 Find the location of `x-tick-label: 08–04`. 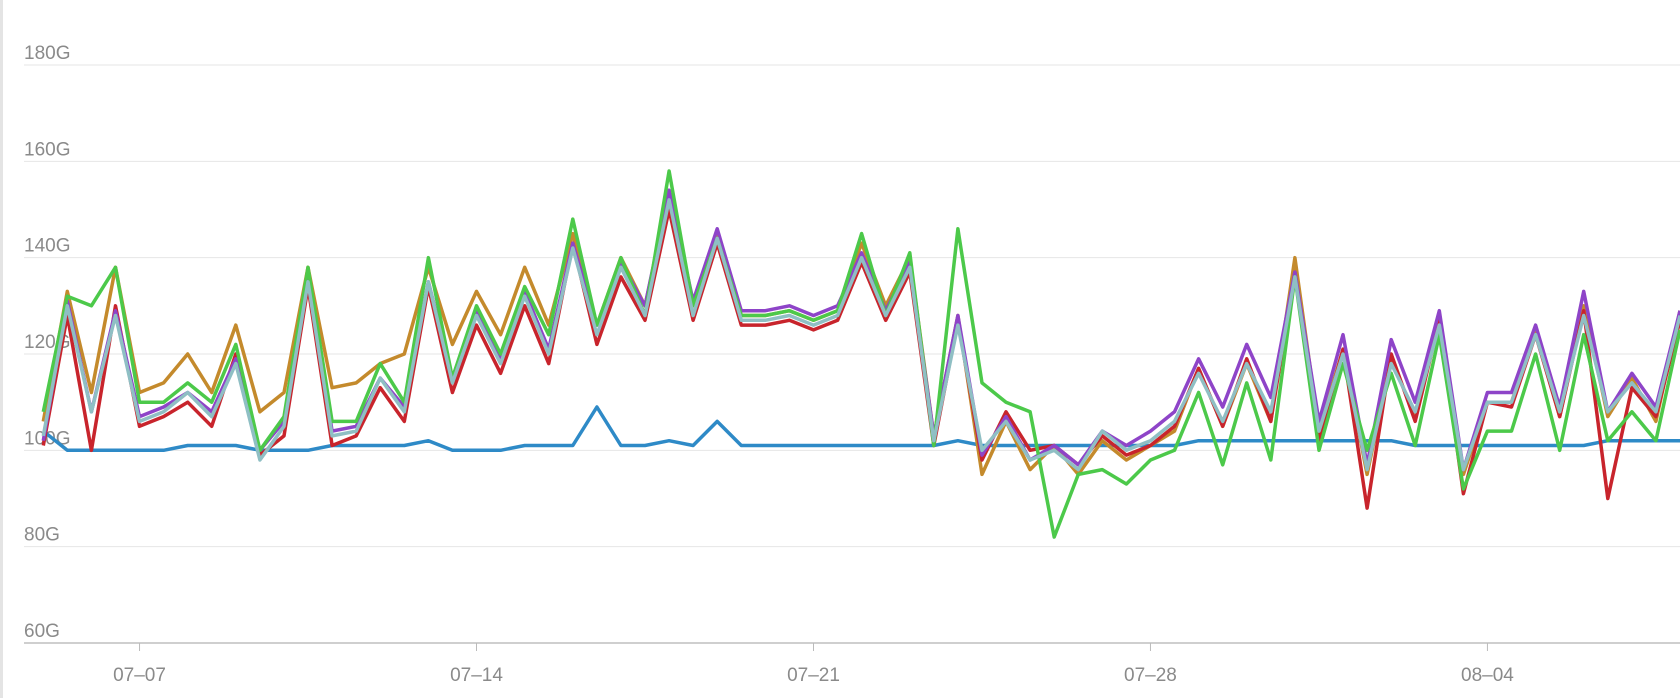

x-tick-label: 08–04 is located at coordinates (1487, 675).